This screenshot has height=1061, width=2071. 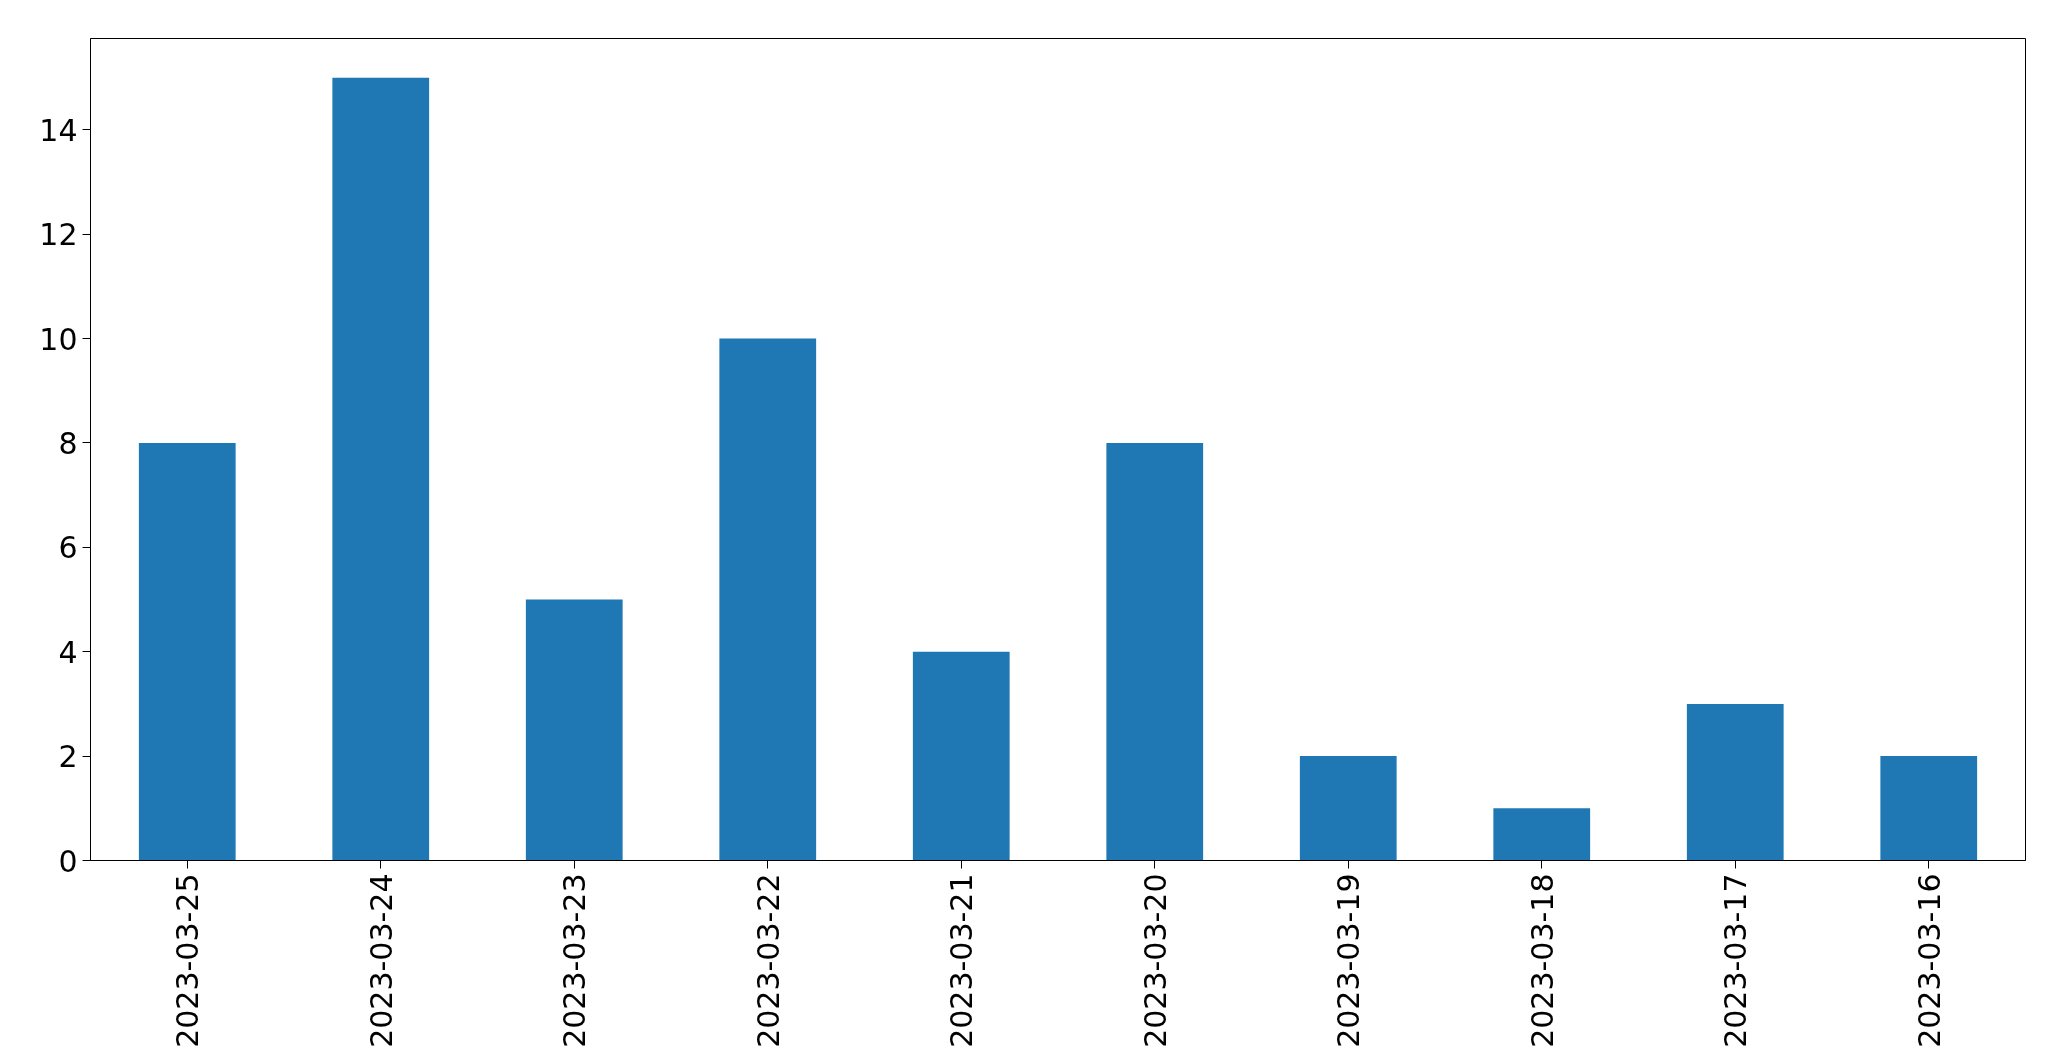 What do you see at coordinates (68, 757) in the screenshot?
I see `y-tick-label: 2` at bounding box center [68, 757].